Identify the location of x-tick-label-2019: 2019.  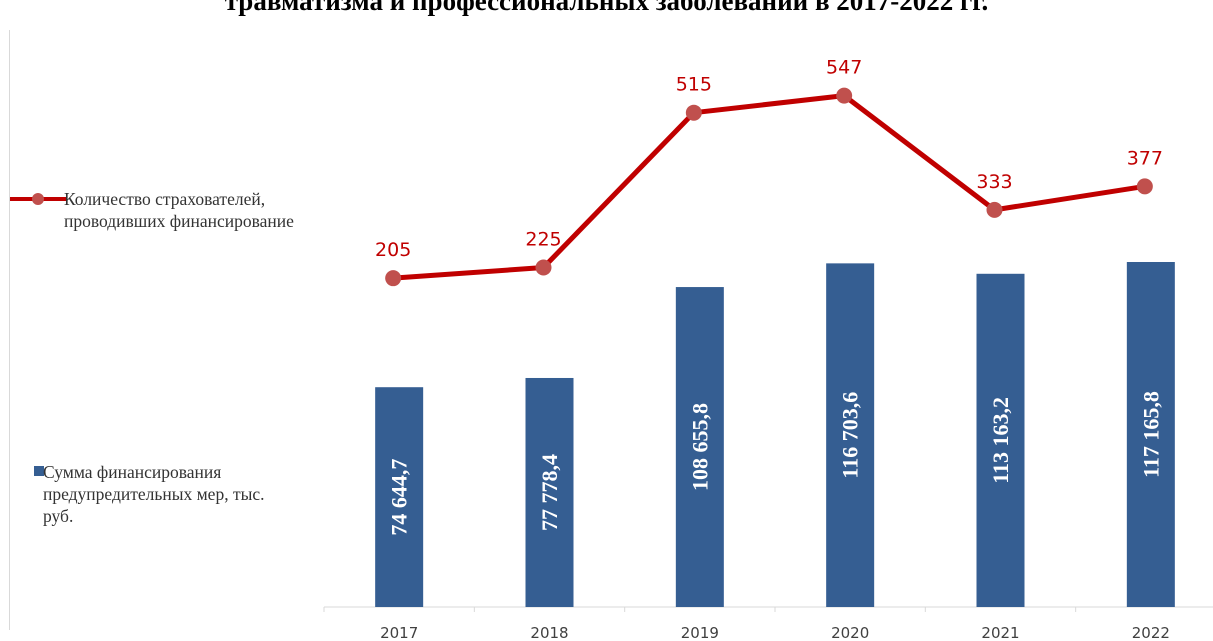
(700, 632).